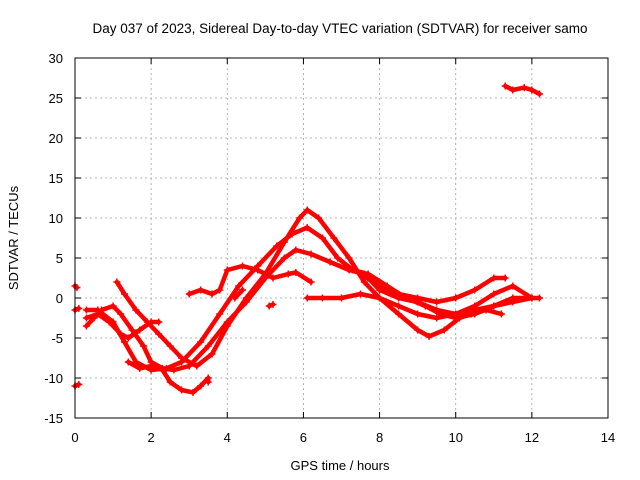  What do you see at coordinates (340, 465) in the screenshot?
I see `x-axis-label: GPS time / hours` at bounding box center [340, 465].